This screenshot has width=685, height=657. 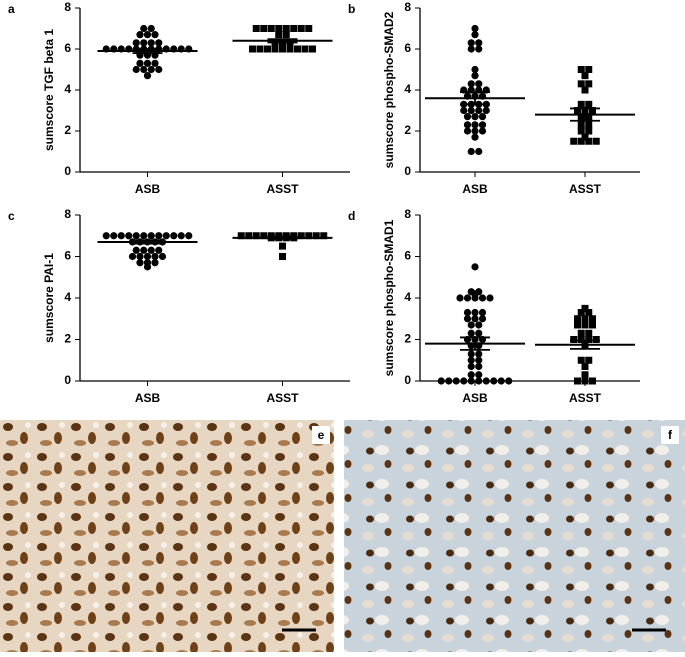 I want to click on panel-label: a, so click(x=11, y=9).